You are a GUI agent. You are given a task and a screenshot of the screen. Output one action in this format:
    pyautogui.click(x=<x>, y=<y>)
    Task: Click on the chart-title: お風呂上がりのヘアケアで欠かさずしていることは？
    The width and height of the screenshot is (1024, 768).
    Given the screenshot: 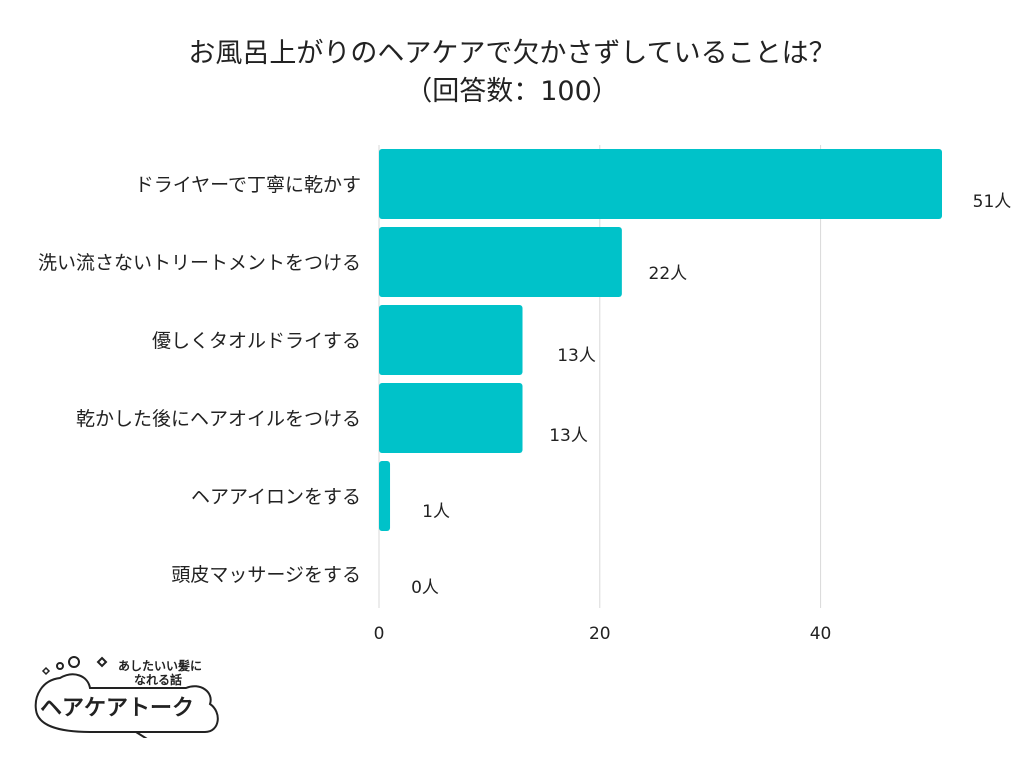 What is the action you would take?
    pyautogui.click(x=512, y=53)
    